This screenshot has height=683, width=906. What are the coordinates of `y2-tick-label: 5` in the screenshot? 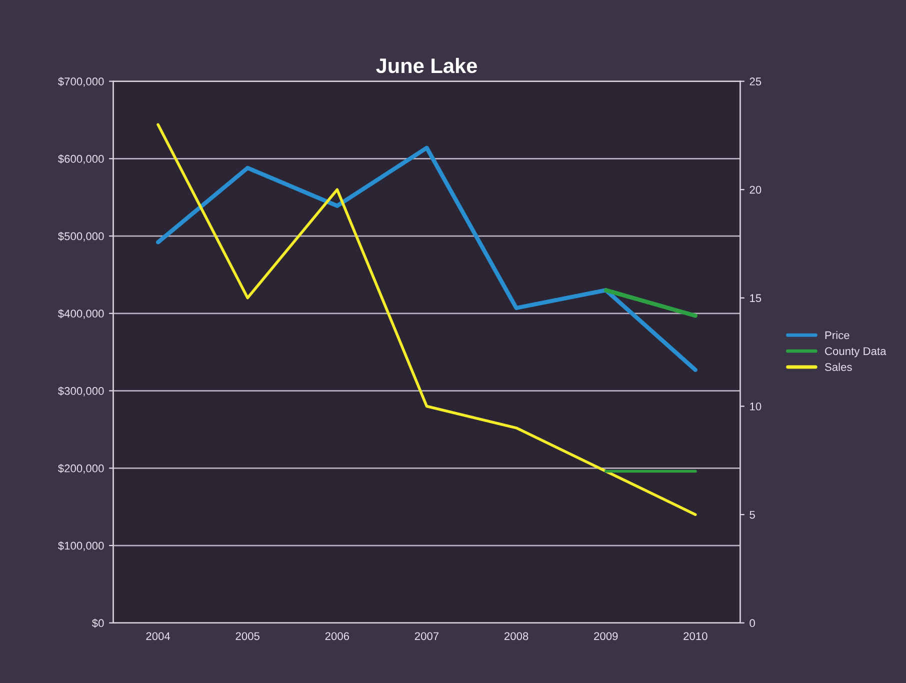 It's located at (752, 514).